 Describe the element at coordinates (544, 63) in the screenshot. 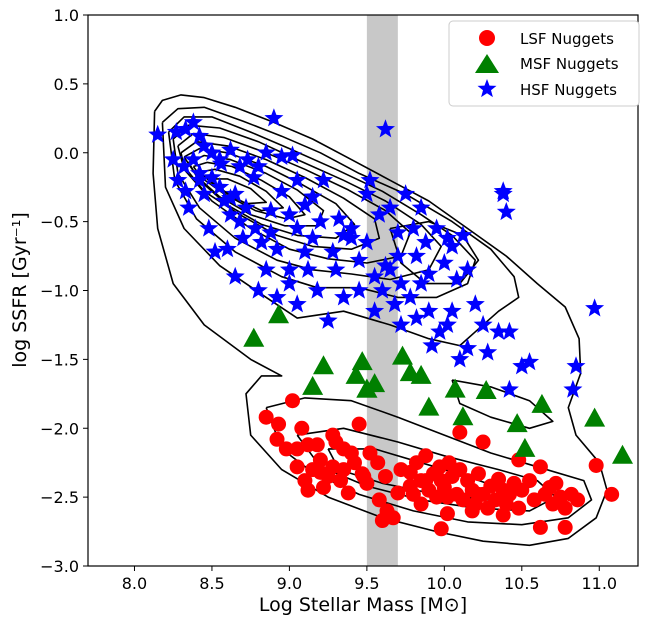

I see `legend: LSF Nuggets MSF Nuggets HSF Nuggets` at that location.